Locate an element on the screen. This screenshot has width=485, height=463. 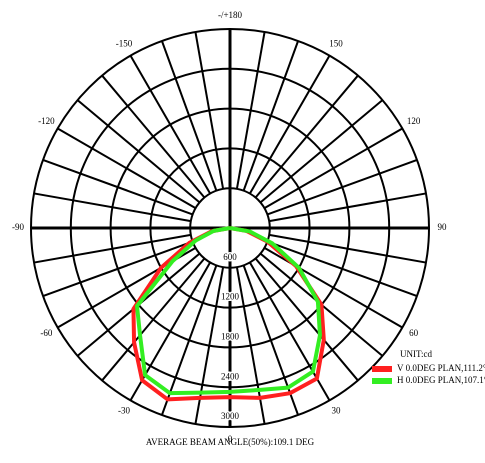
legend-label: V 0.0DEG PLAN,111.2° is located at coordinates (441, 368).